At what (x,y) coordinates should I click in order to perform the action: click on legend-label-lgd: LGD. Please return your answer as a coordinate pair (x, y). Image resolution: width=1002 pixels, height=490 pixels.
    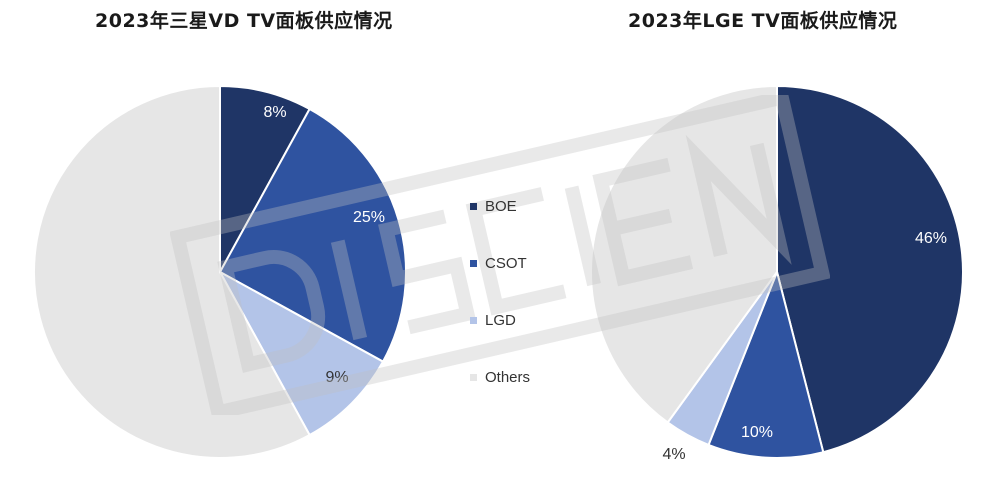
    Looking at the image, I should click on (500, 320).